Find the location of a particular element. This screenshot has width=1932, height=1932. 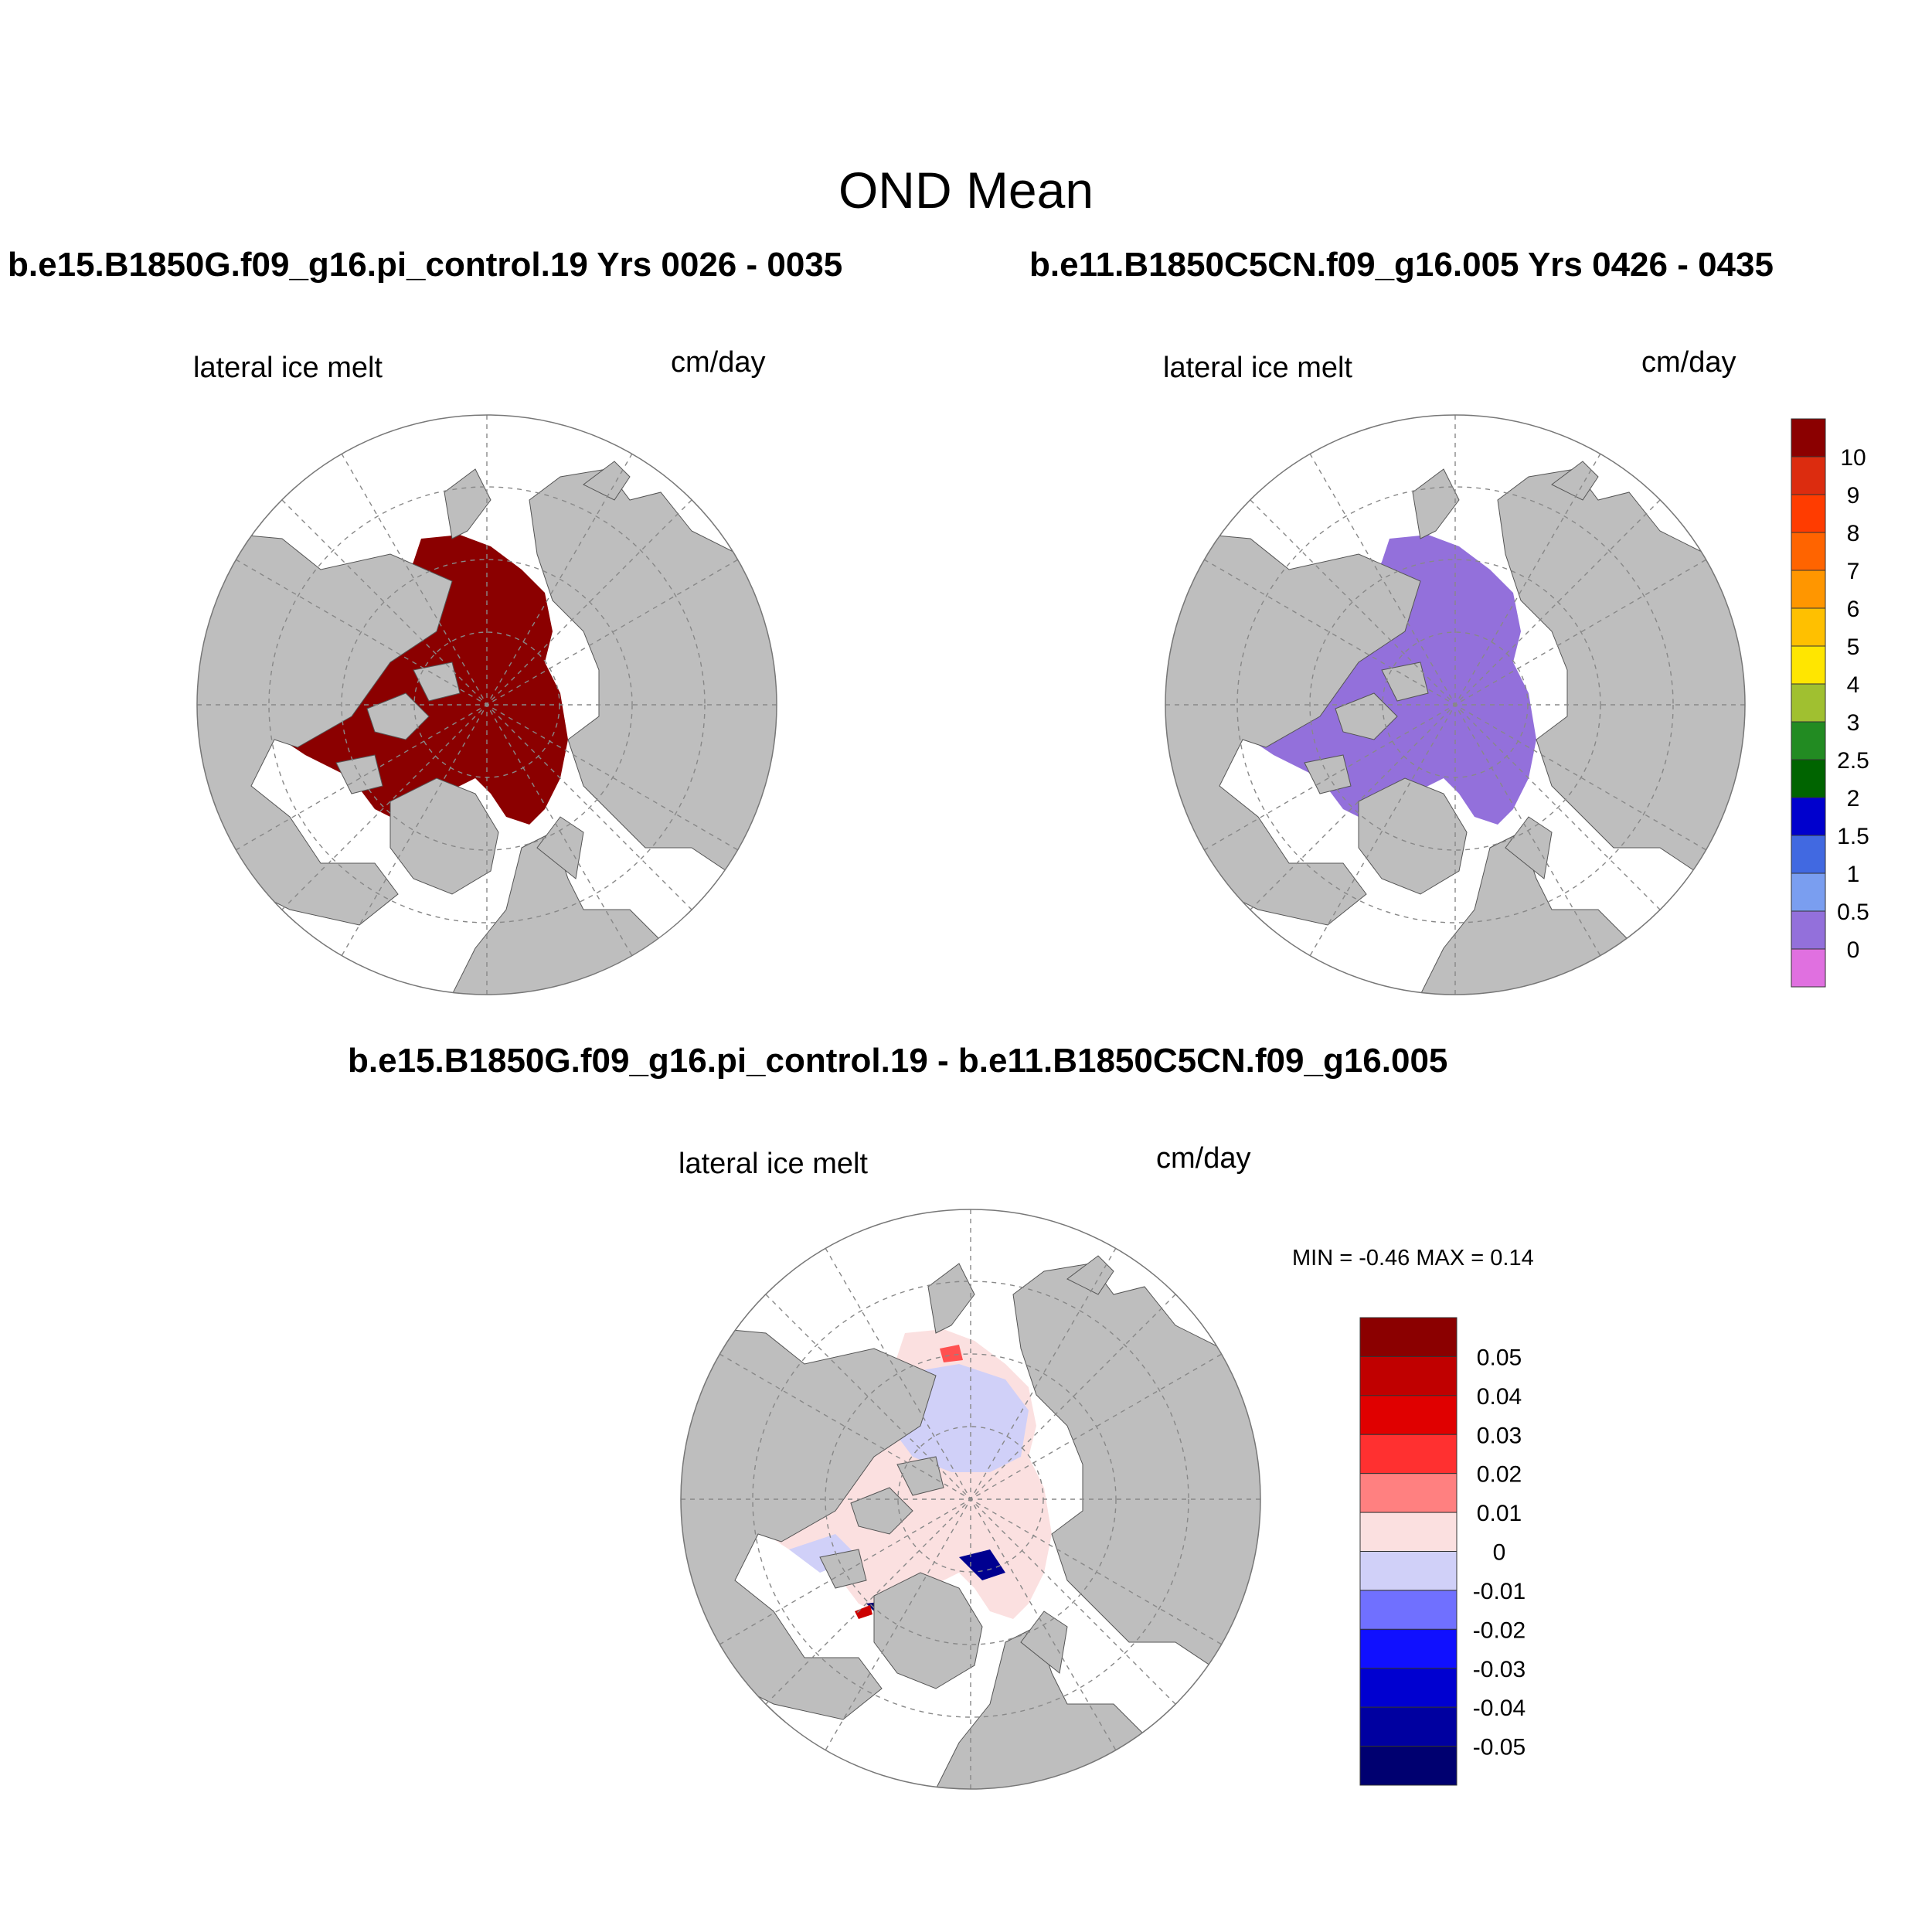

panel3-units-label: cm/day is located at coordinates (1204, 1158).